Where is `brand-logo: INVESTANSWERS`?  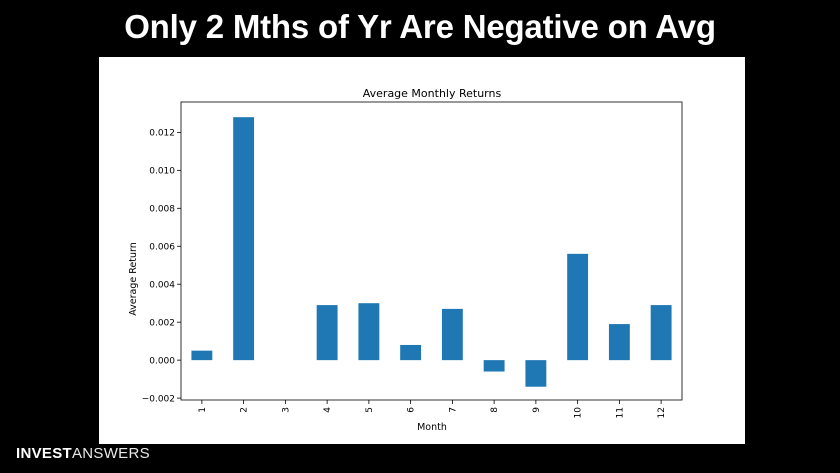
brand-logo: INVESTANSWERS is located at coordinates (83, 453).